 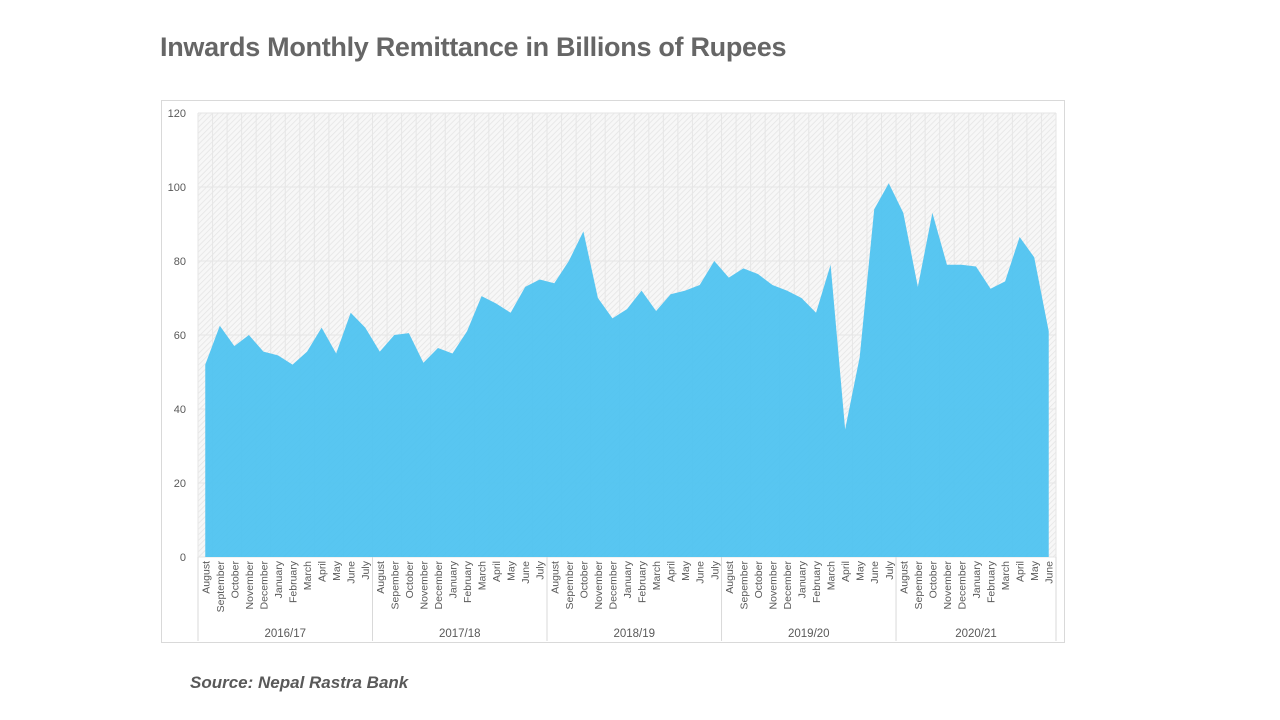 What do you see at coordinates (180, 262) in the screenshot?
I see `y-tick-label: 80` at bounding box center [180, 262].